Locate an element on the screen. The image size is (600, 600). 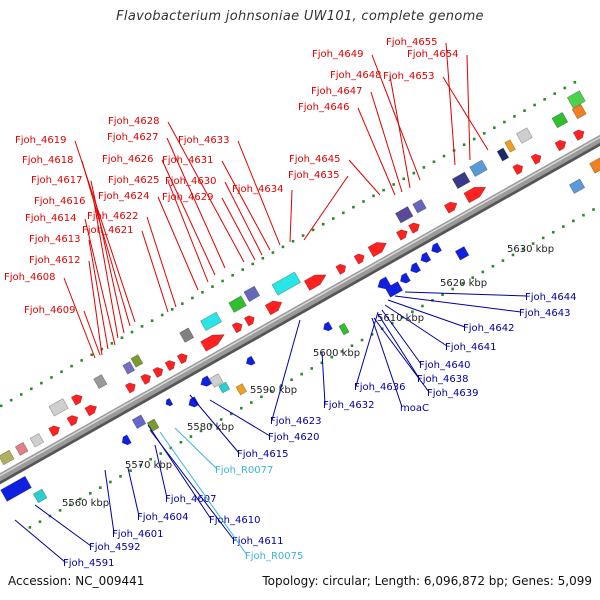
lower-gene-label: Fjoh_4615 is located at coordinates (262, 454).